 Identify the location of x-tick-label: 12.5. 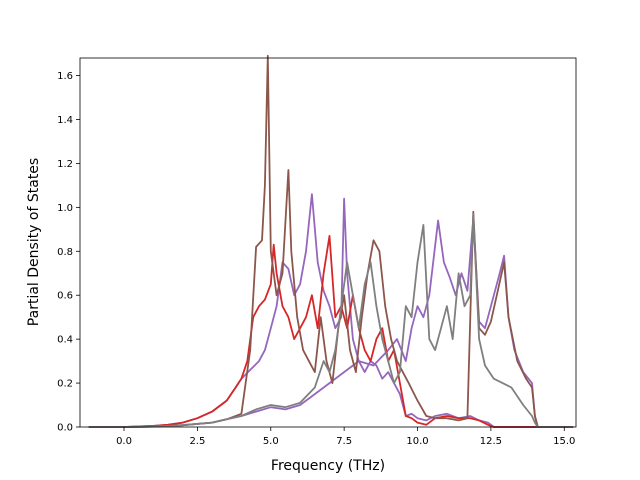
(491, 441).